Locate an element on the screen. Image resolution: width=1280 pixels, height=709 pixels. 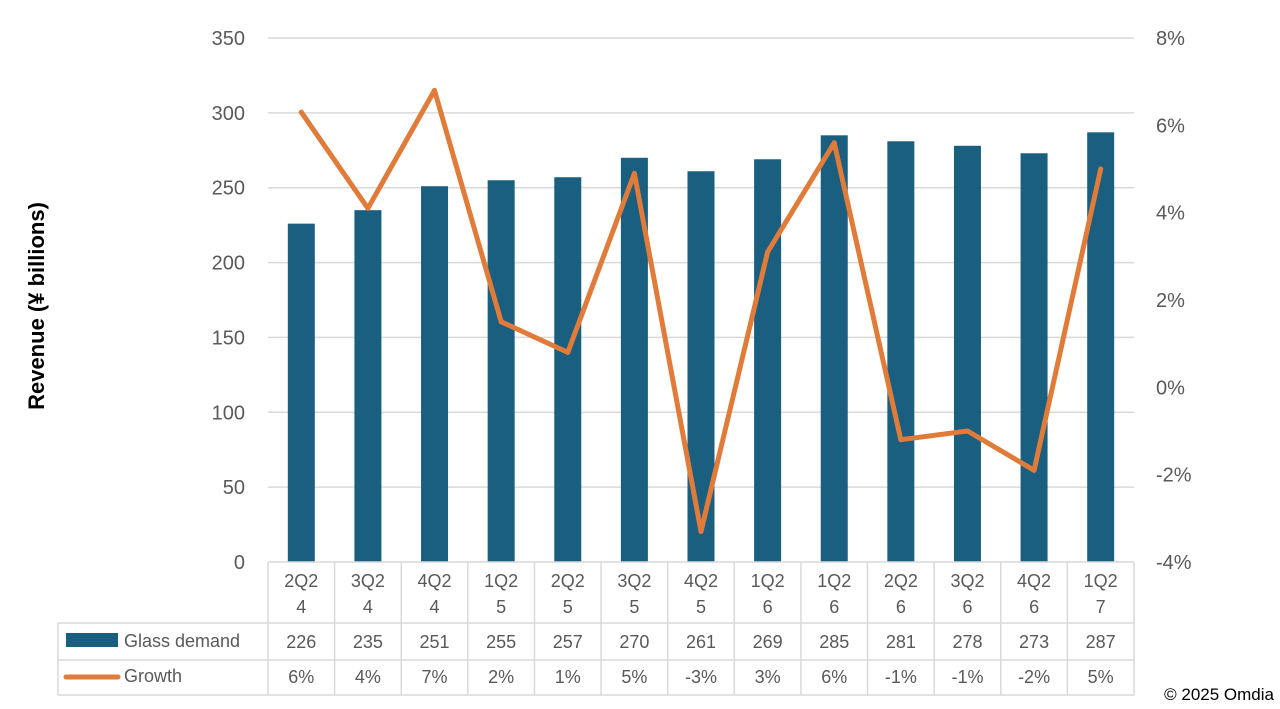
growth-value-label: -2% is located at coordinates (1034, 677).